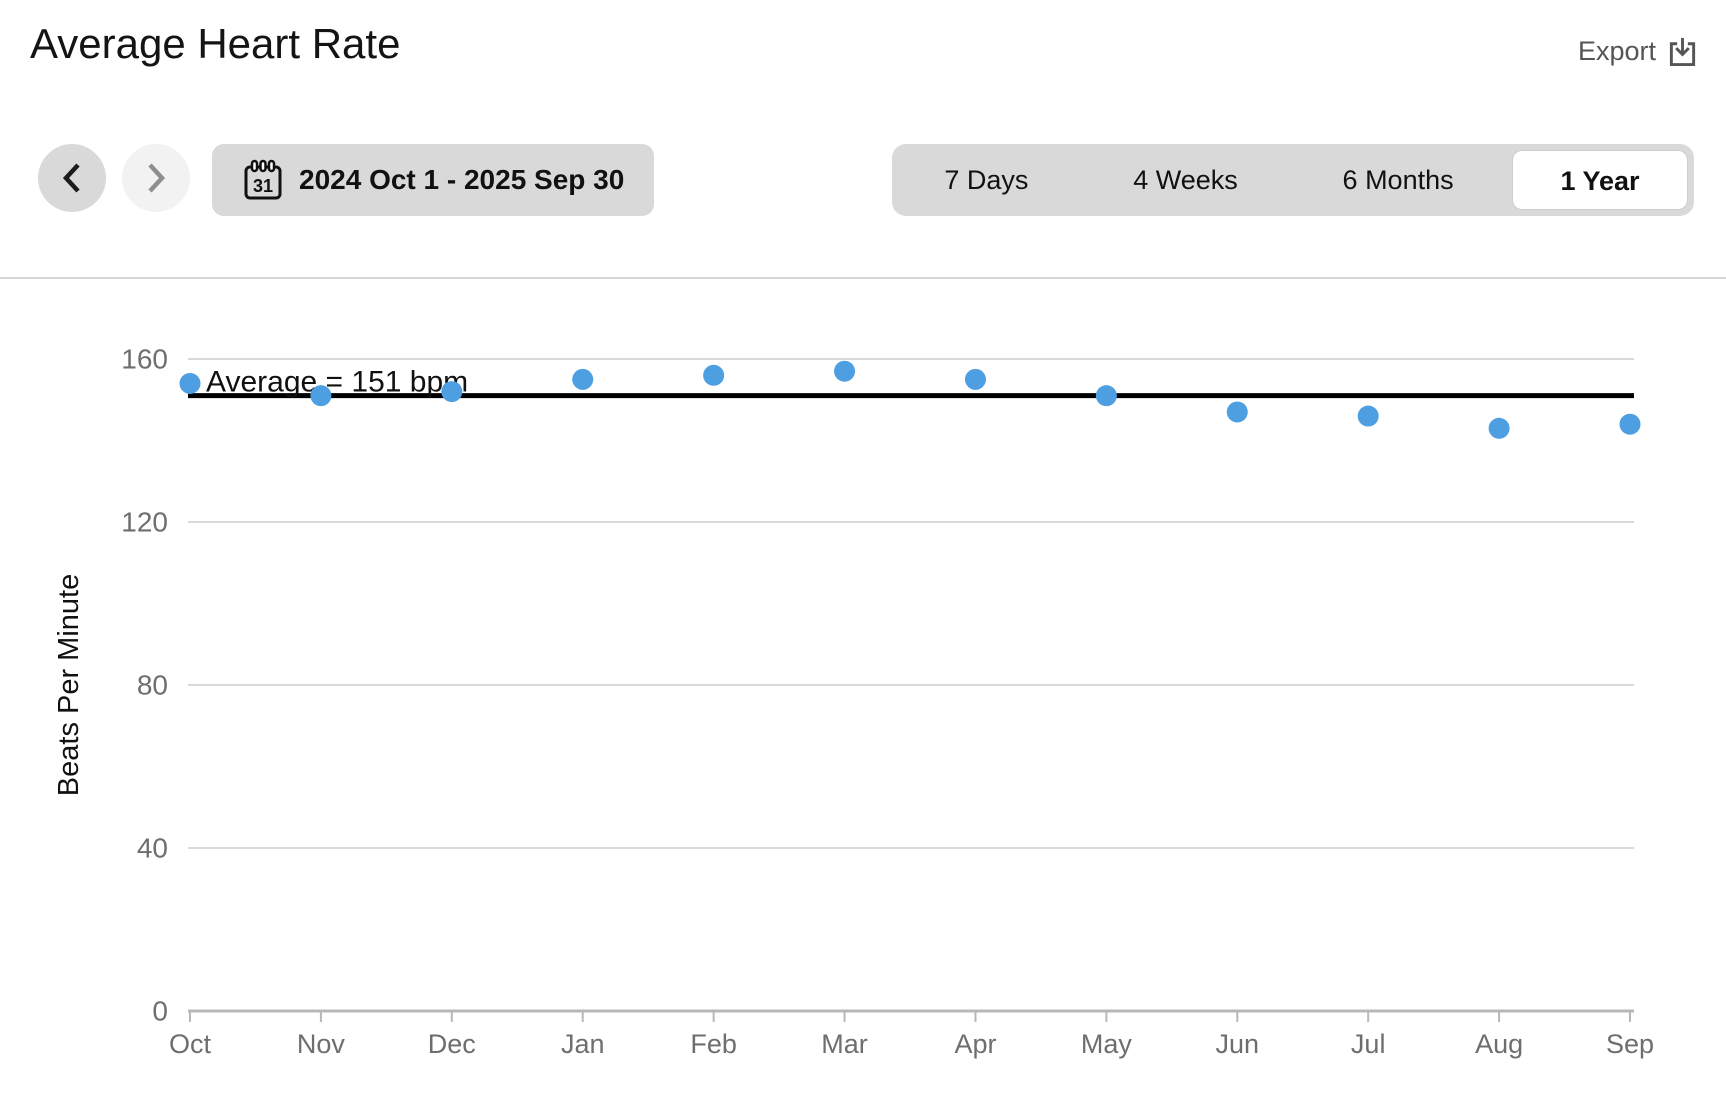 The image size is (1726, 1096). I want to click on data-point-jul, so click(1368, 416).